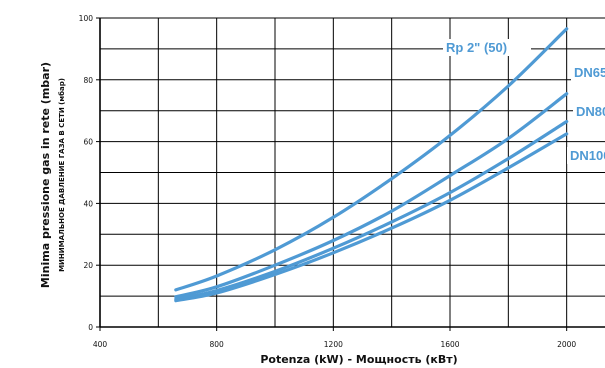 The width and height of the screenshot is (605, 368). What do you see at coordinates (524, 101) in the screenshot?
I see `series-labels: Rp 2" (50) DN65 DN80 DN100` at bounding box center [524, 101].